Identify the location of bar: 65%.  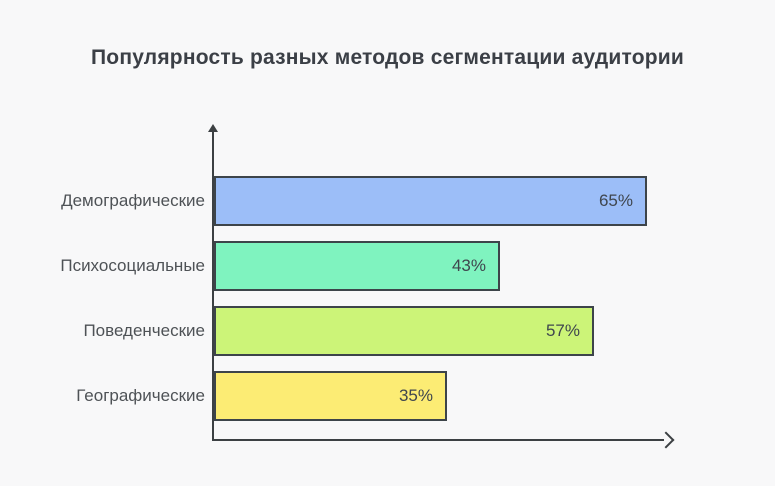
(430, 201).